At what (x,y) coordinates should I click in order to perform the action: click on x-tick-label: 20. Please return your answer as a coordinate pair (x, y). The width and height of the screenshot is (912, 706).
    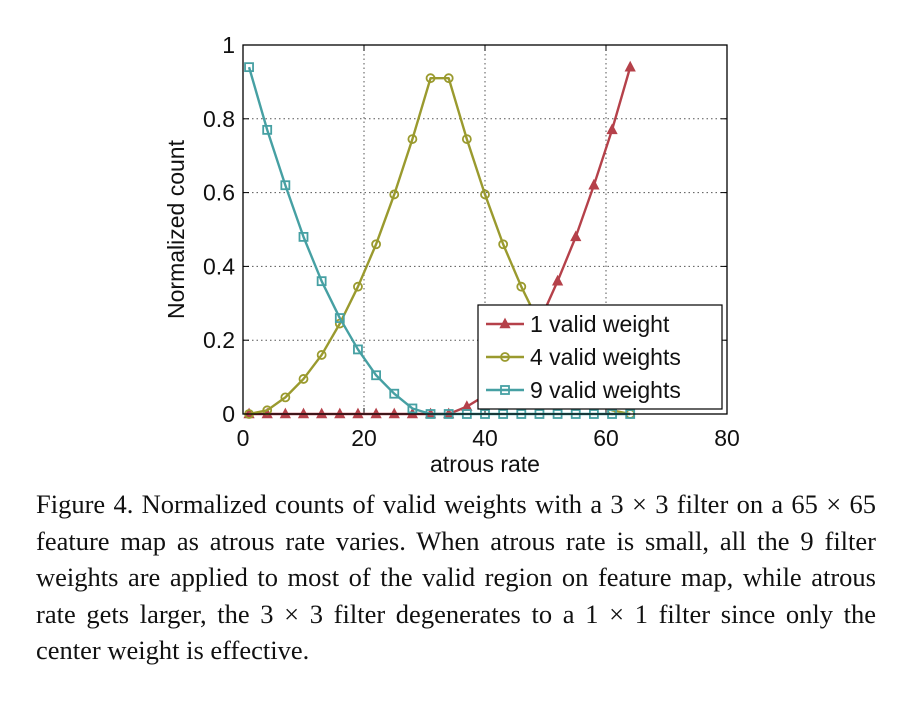
    Looking at the image, I should click on (364, 438).